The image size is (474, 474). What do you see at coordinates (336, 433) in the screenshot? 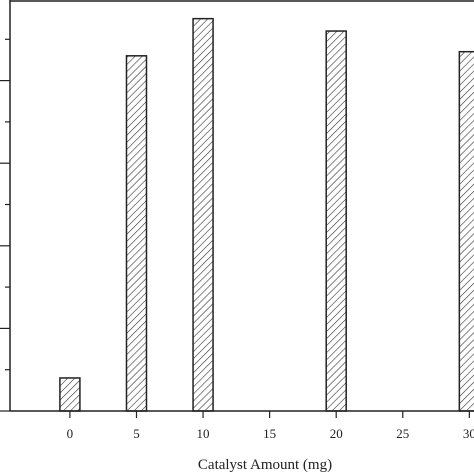
I see `x-tick-label: 20` at bounding box center [336, 433].